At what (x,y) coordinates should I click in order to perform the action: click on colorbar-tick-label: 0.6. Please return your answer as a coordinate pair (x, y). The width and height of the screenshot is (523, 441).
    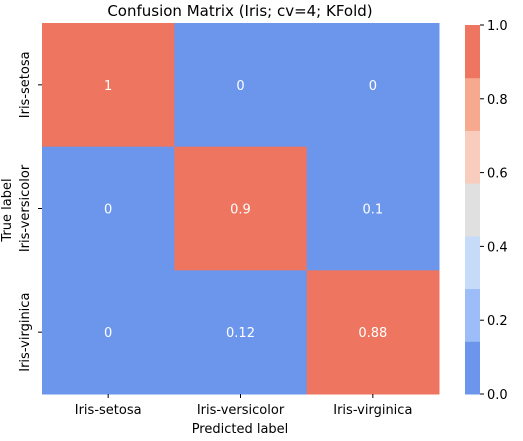
    Looking at the image, I should click on (497, 174).